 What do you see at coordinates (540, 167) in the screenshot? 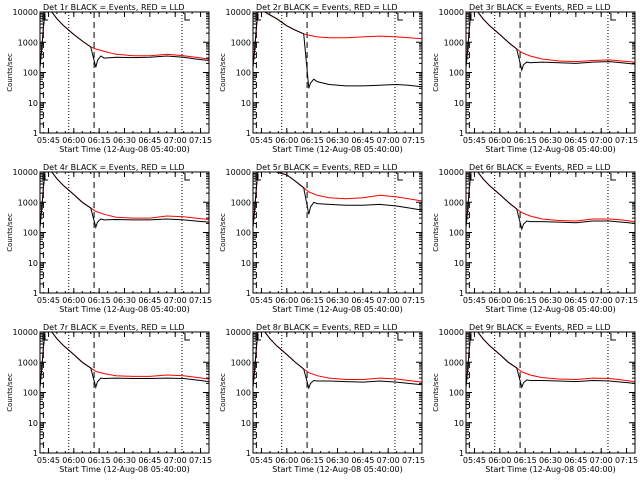
I see `chart-title: Det 6r BLACK = Events, RED = LLD` at bounding box center [540, 167].